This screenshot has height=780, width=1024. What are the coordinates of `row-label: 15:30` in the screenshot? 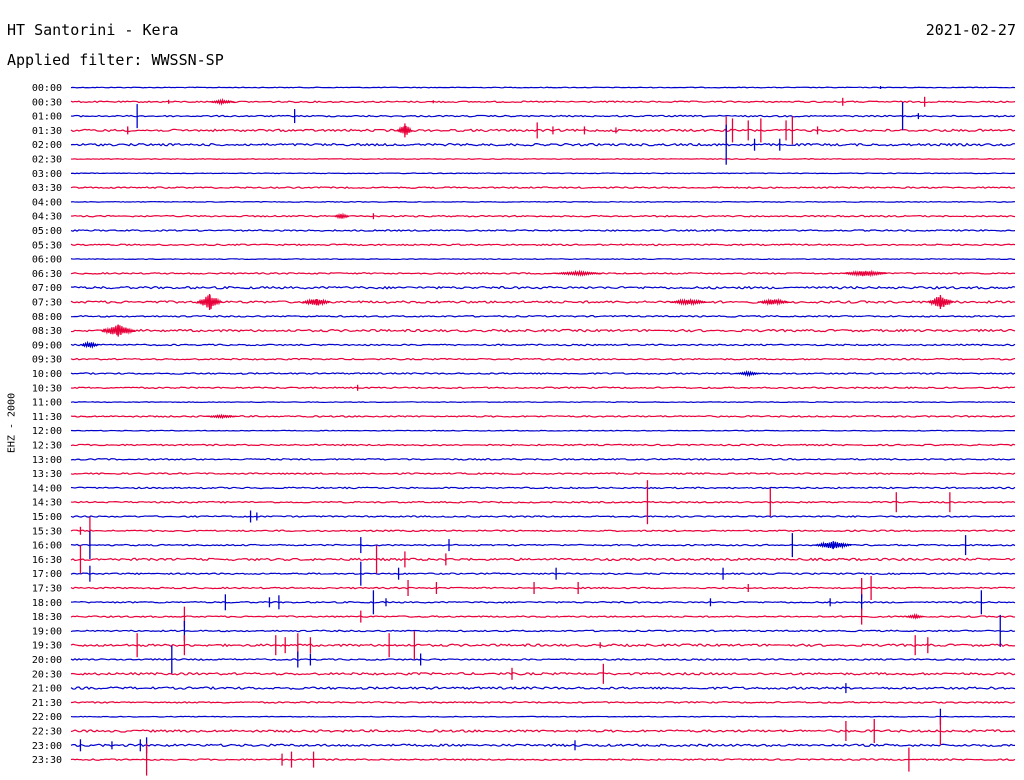 It's located at (47, 531).